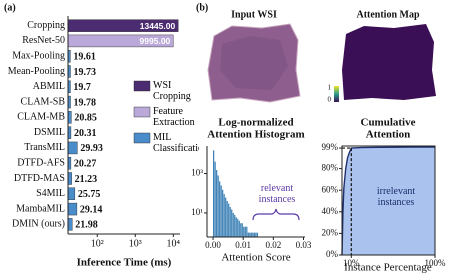  What do you see at coordinates (85, 118) in the screenshot?
I see `value-label: 20.85` at bounding box center [85, 118].